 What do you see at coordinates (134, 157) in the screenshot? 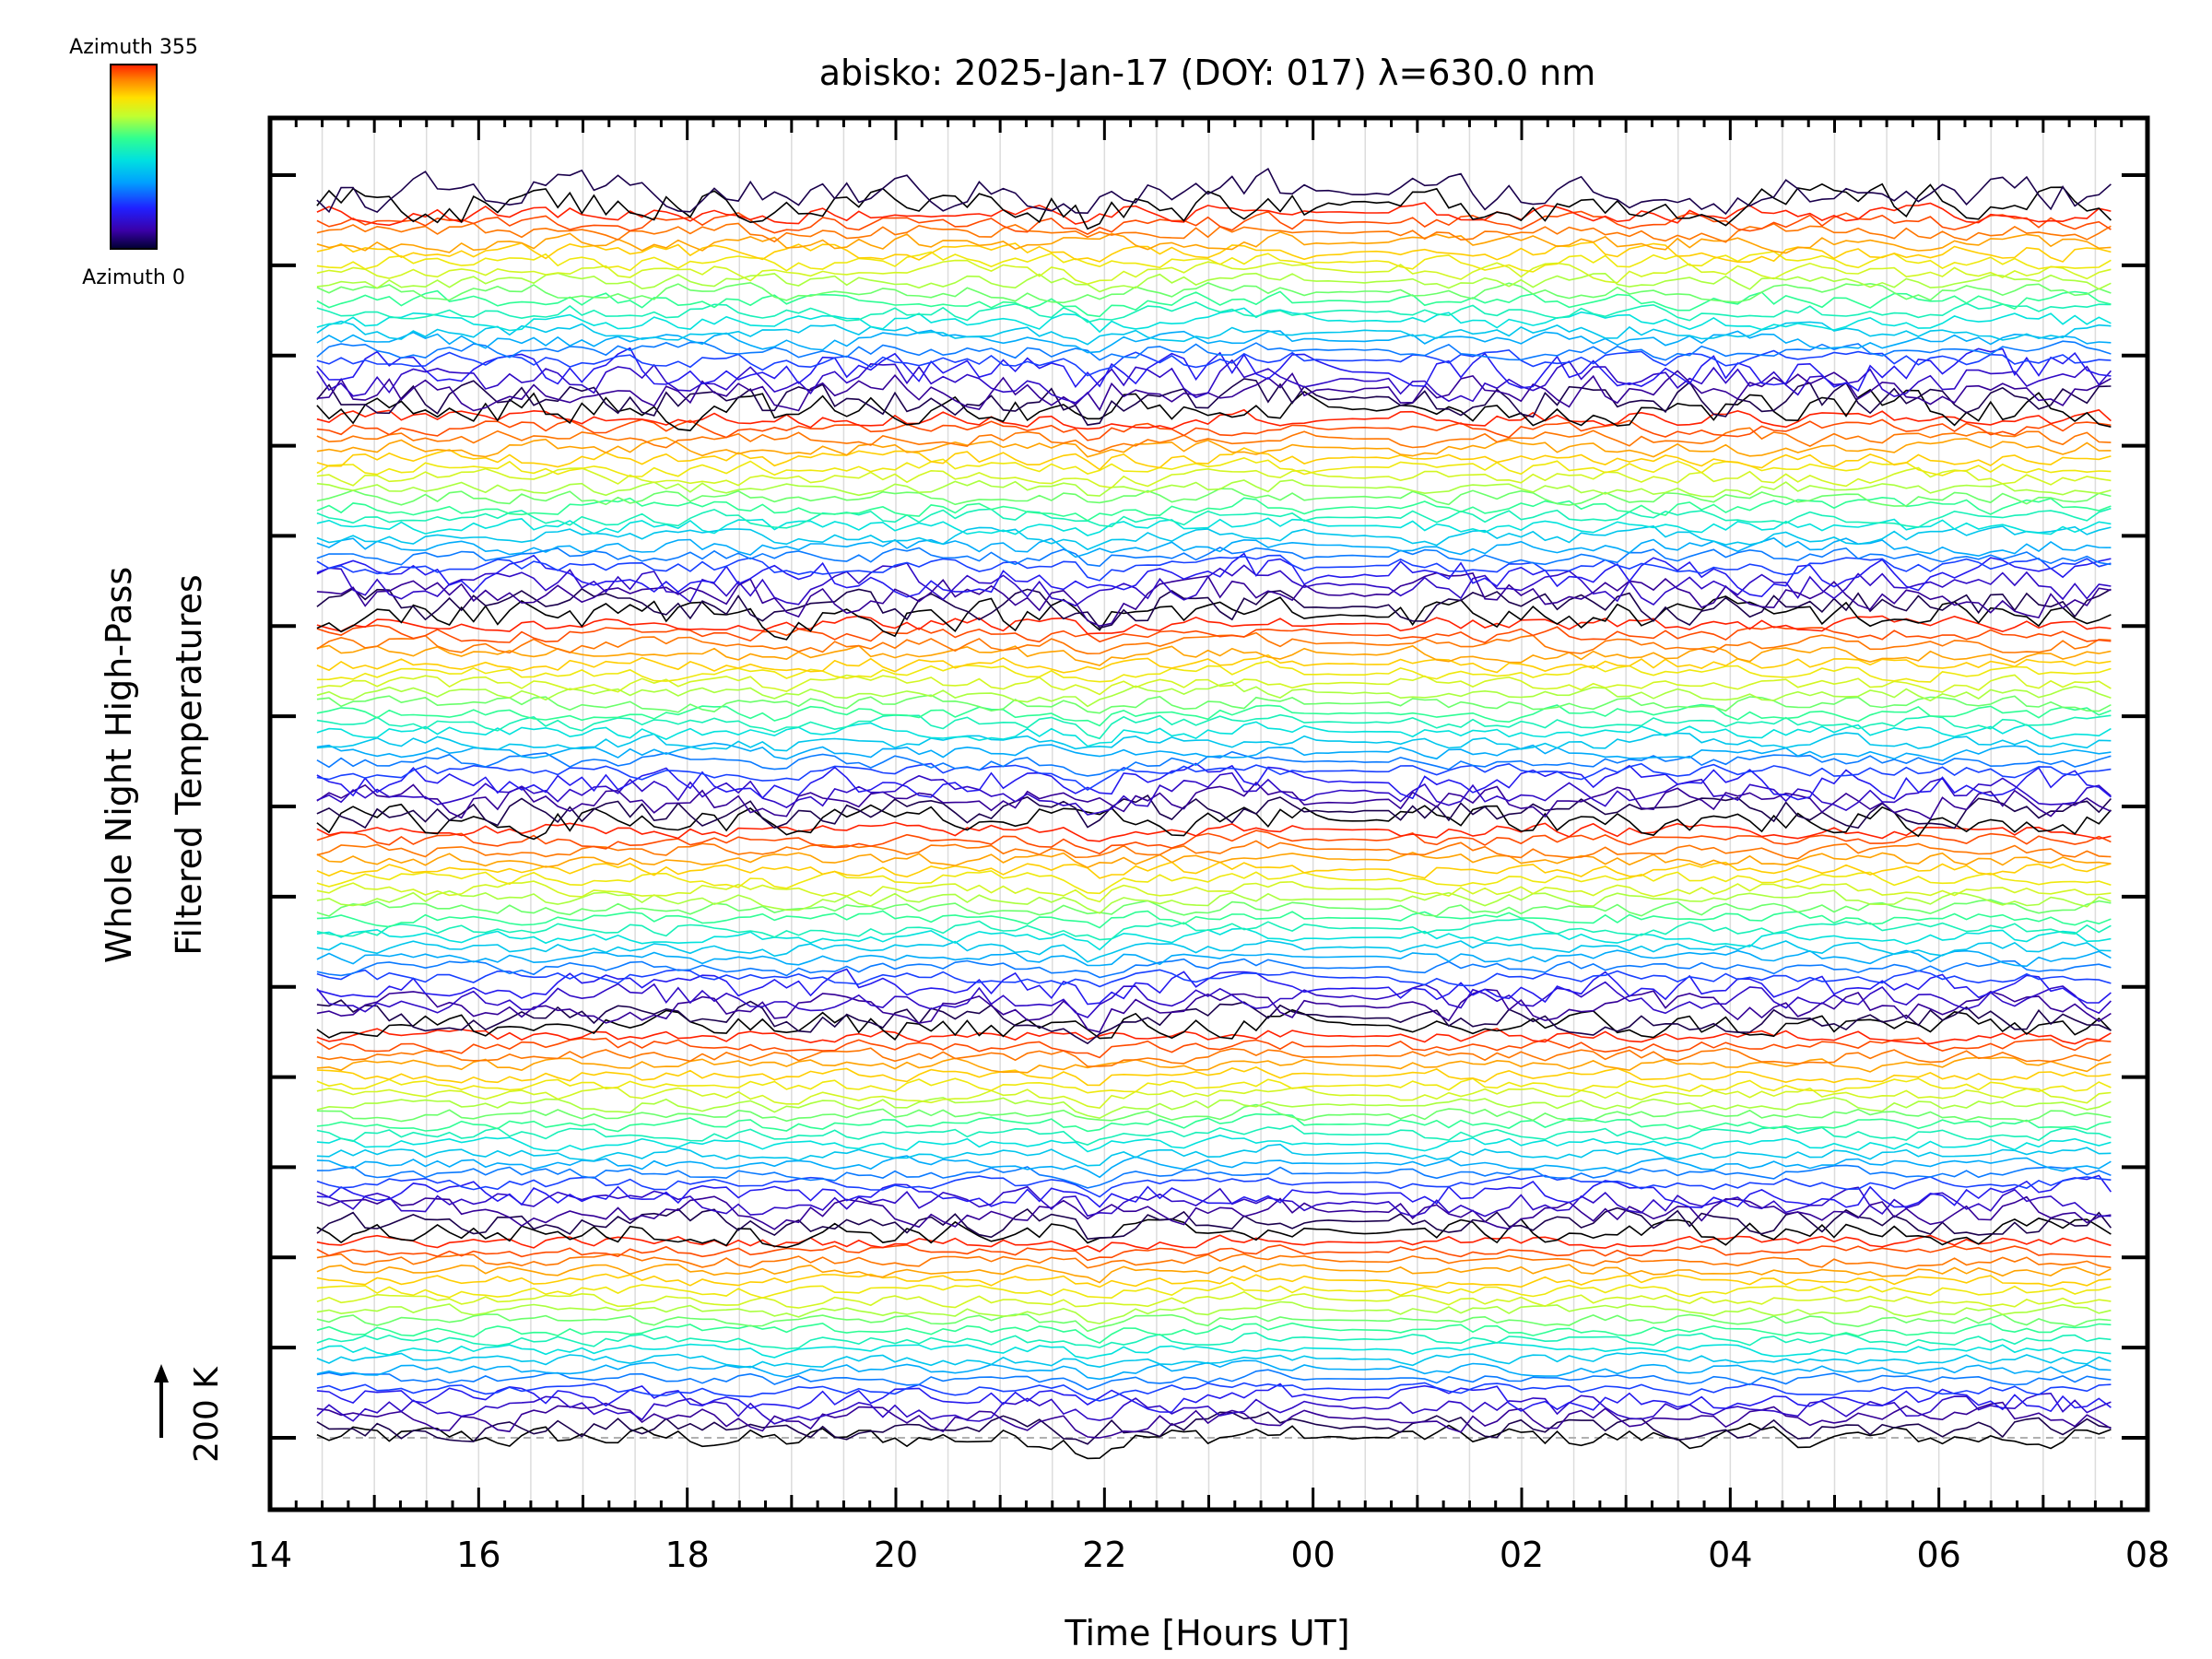
I see `colorbar-gradient` at bounding box center [134, 157].